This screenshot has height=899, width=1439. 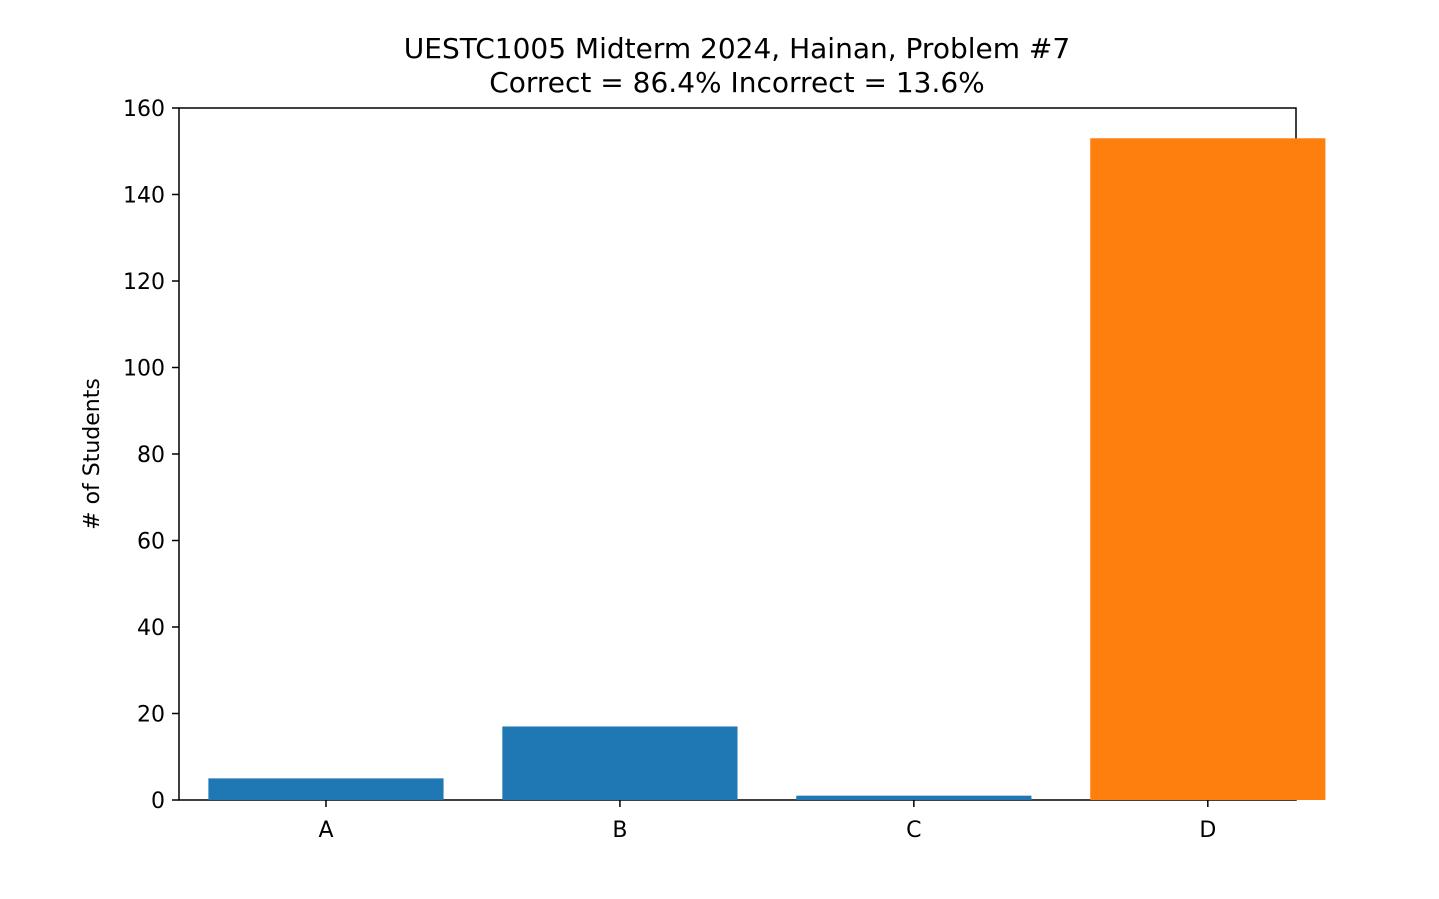 I want to click on x-tick-label: D, so click(x=1207, y=830).